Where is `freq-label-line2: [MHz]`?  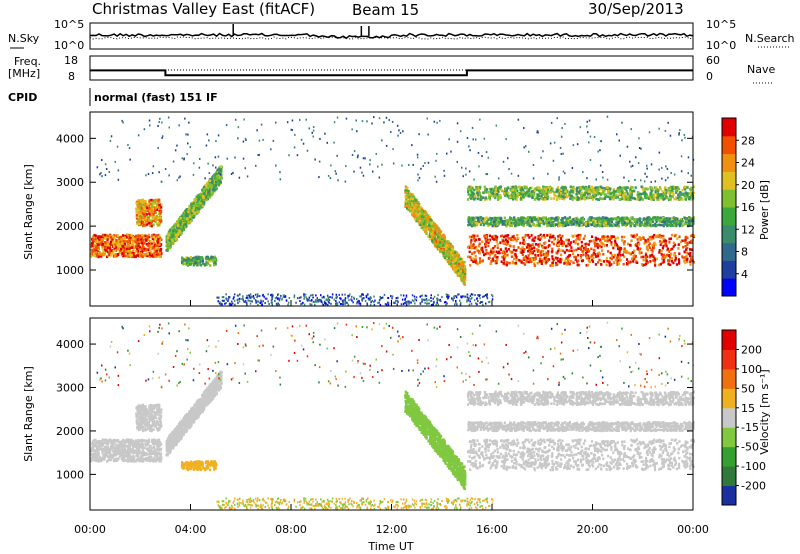
freq-label-line2: [MHz] is located at coordinates (24, 73).